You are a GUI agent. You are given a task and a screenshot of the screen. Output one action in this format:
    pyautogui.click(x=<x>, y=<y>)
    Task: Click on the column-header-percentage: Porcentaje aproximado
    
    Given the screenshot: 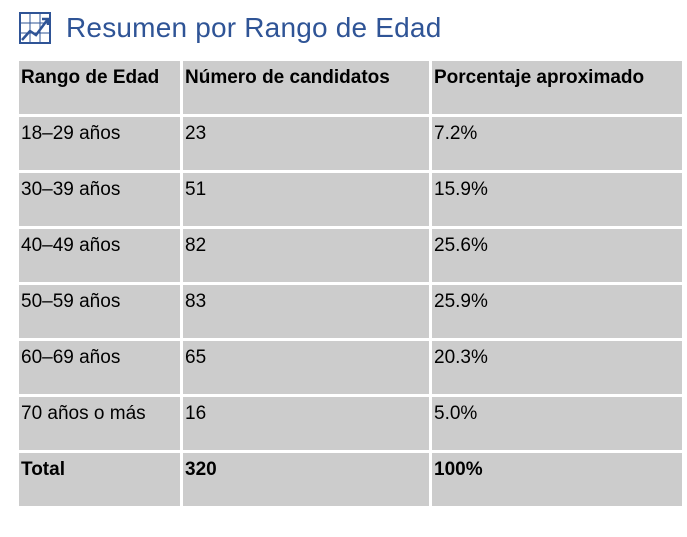 What is the action you would take?
    pyautogui.click(x=557, y=87)
    